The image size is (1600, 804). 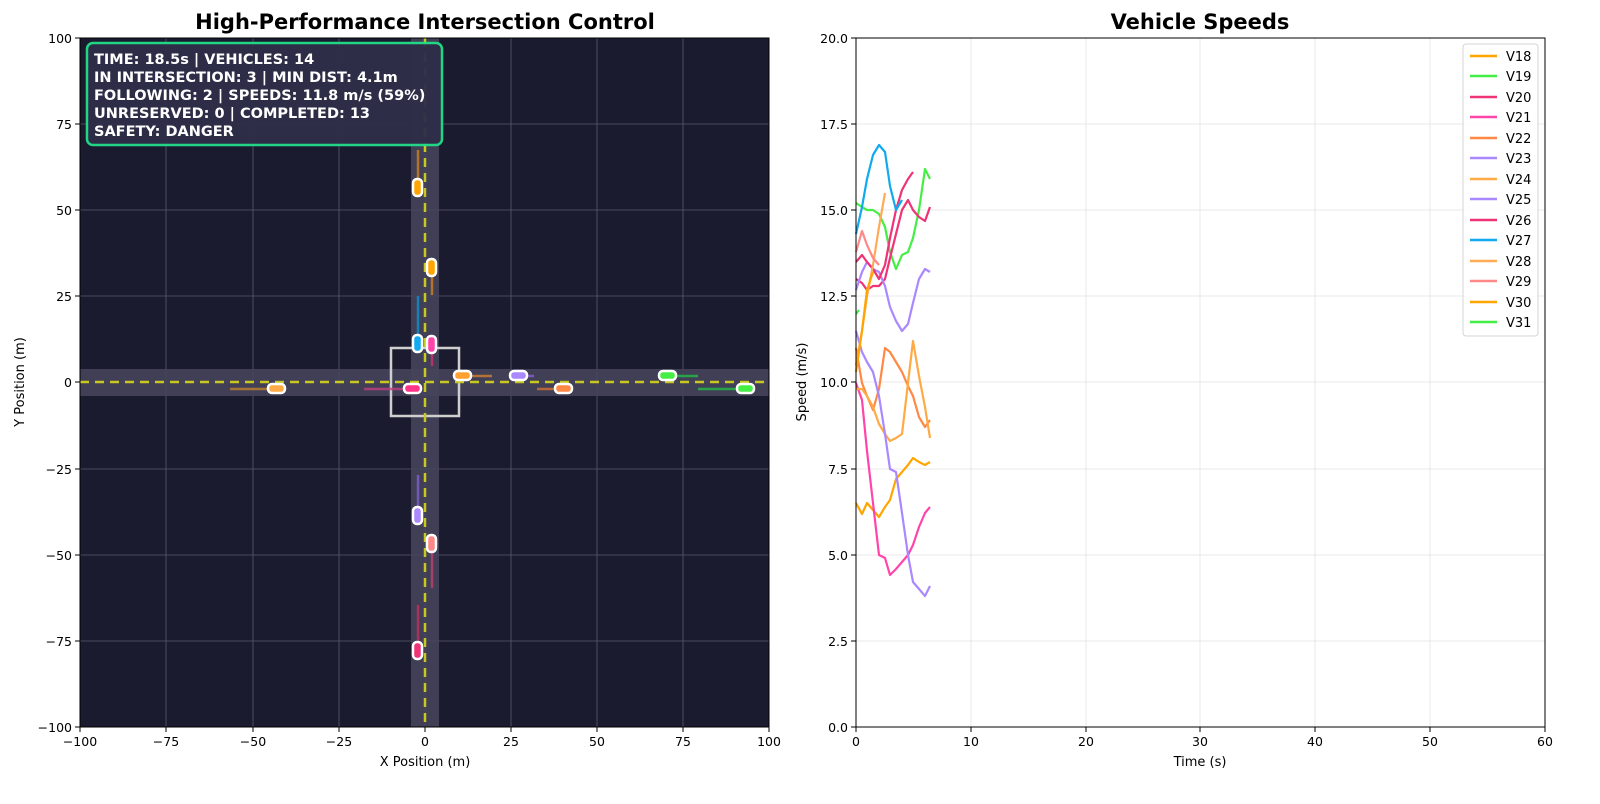 What do you see at coordinates (834, 38) in the screenshot?
I see `y-tick: 20.0` at bounding box center [834, 38].